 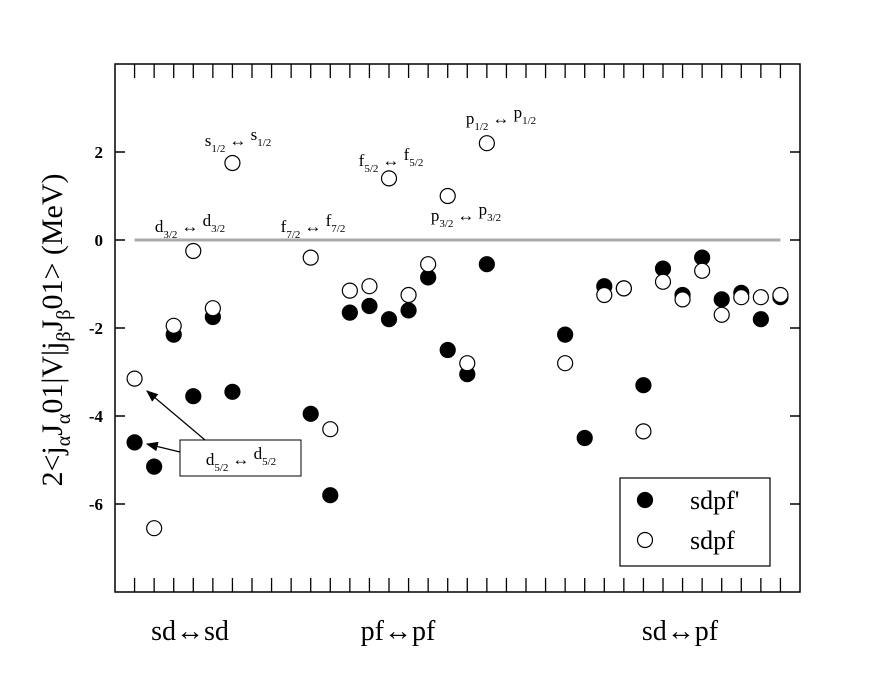 I want to click on y-tick-label: -6, so click(x=96, y=504).